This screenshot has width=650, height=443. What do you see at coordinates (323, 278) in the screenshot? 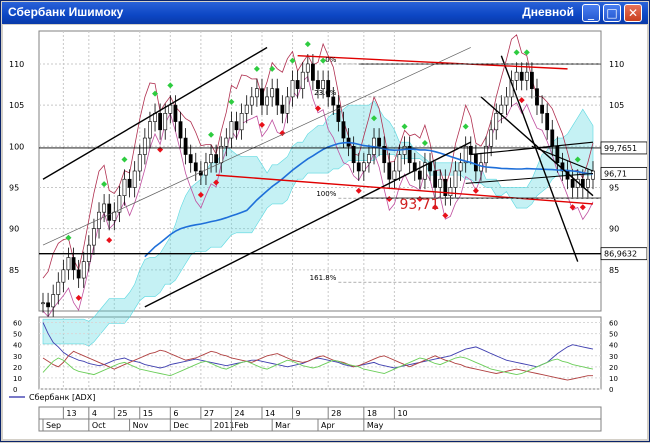
I see `fib-level-label: 161.8%` at bounding box center [323, 278].